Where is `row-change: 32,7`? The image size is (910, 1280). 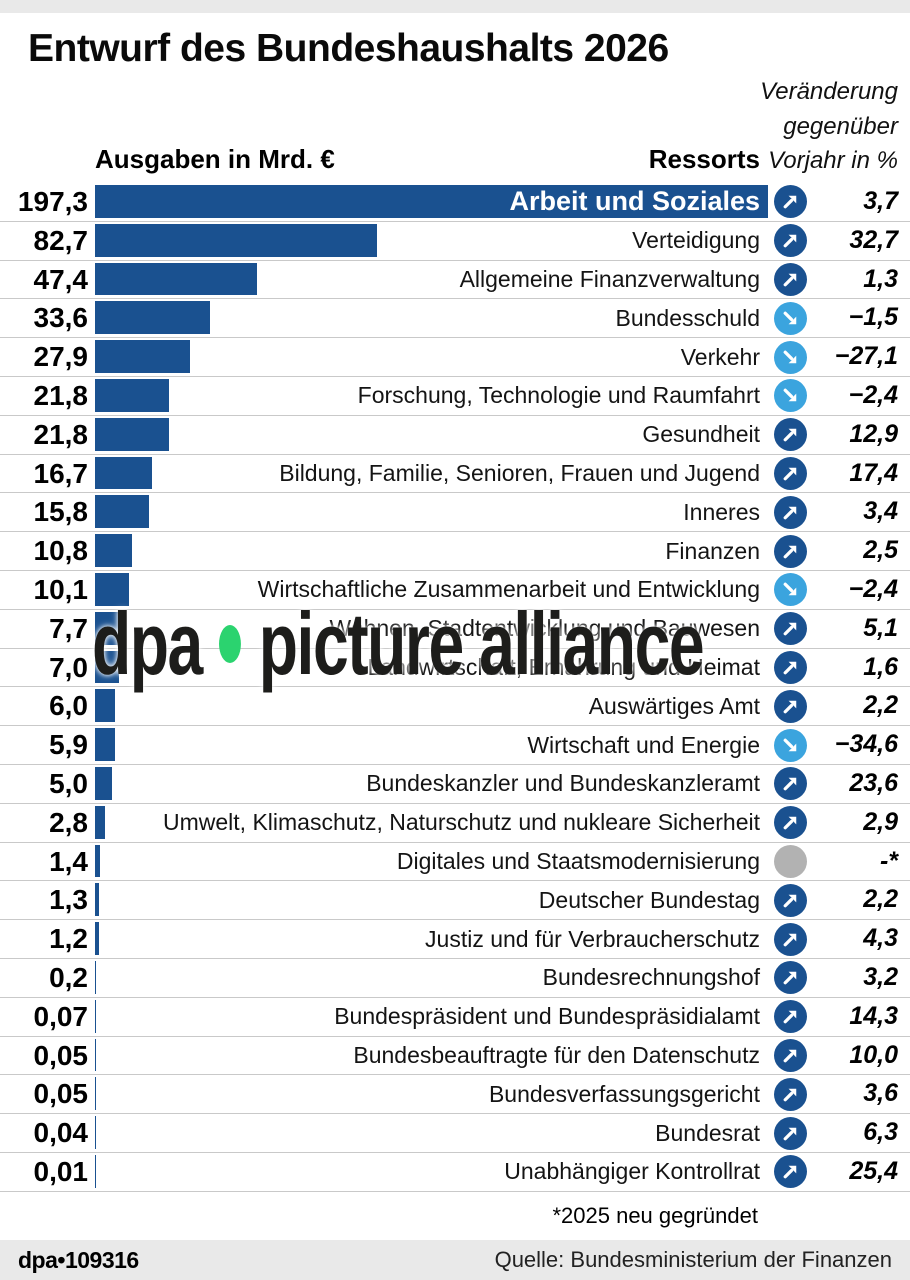
row-change: 32,7 is located at coordinates (873, 239).